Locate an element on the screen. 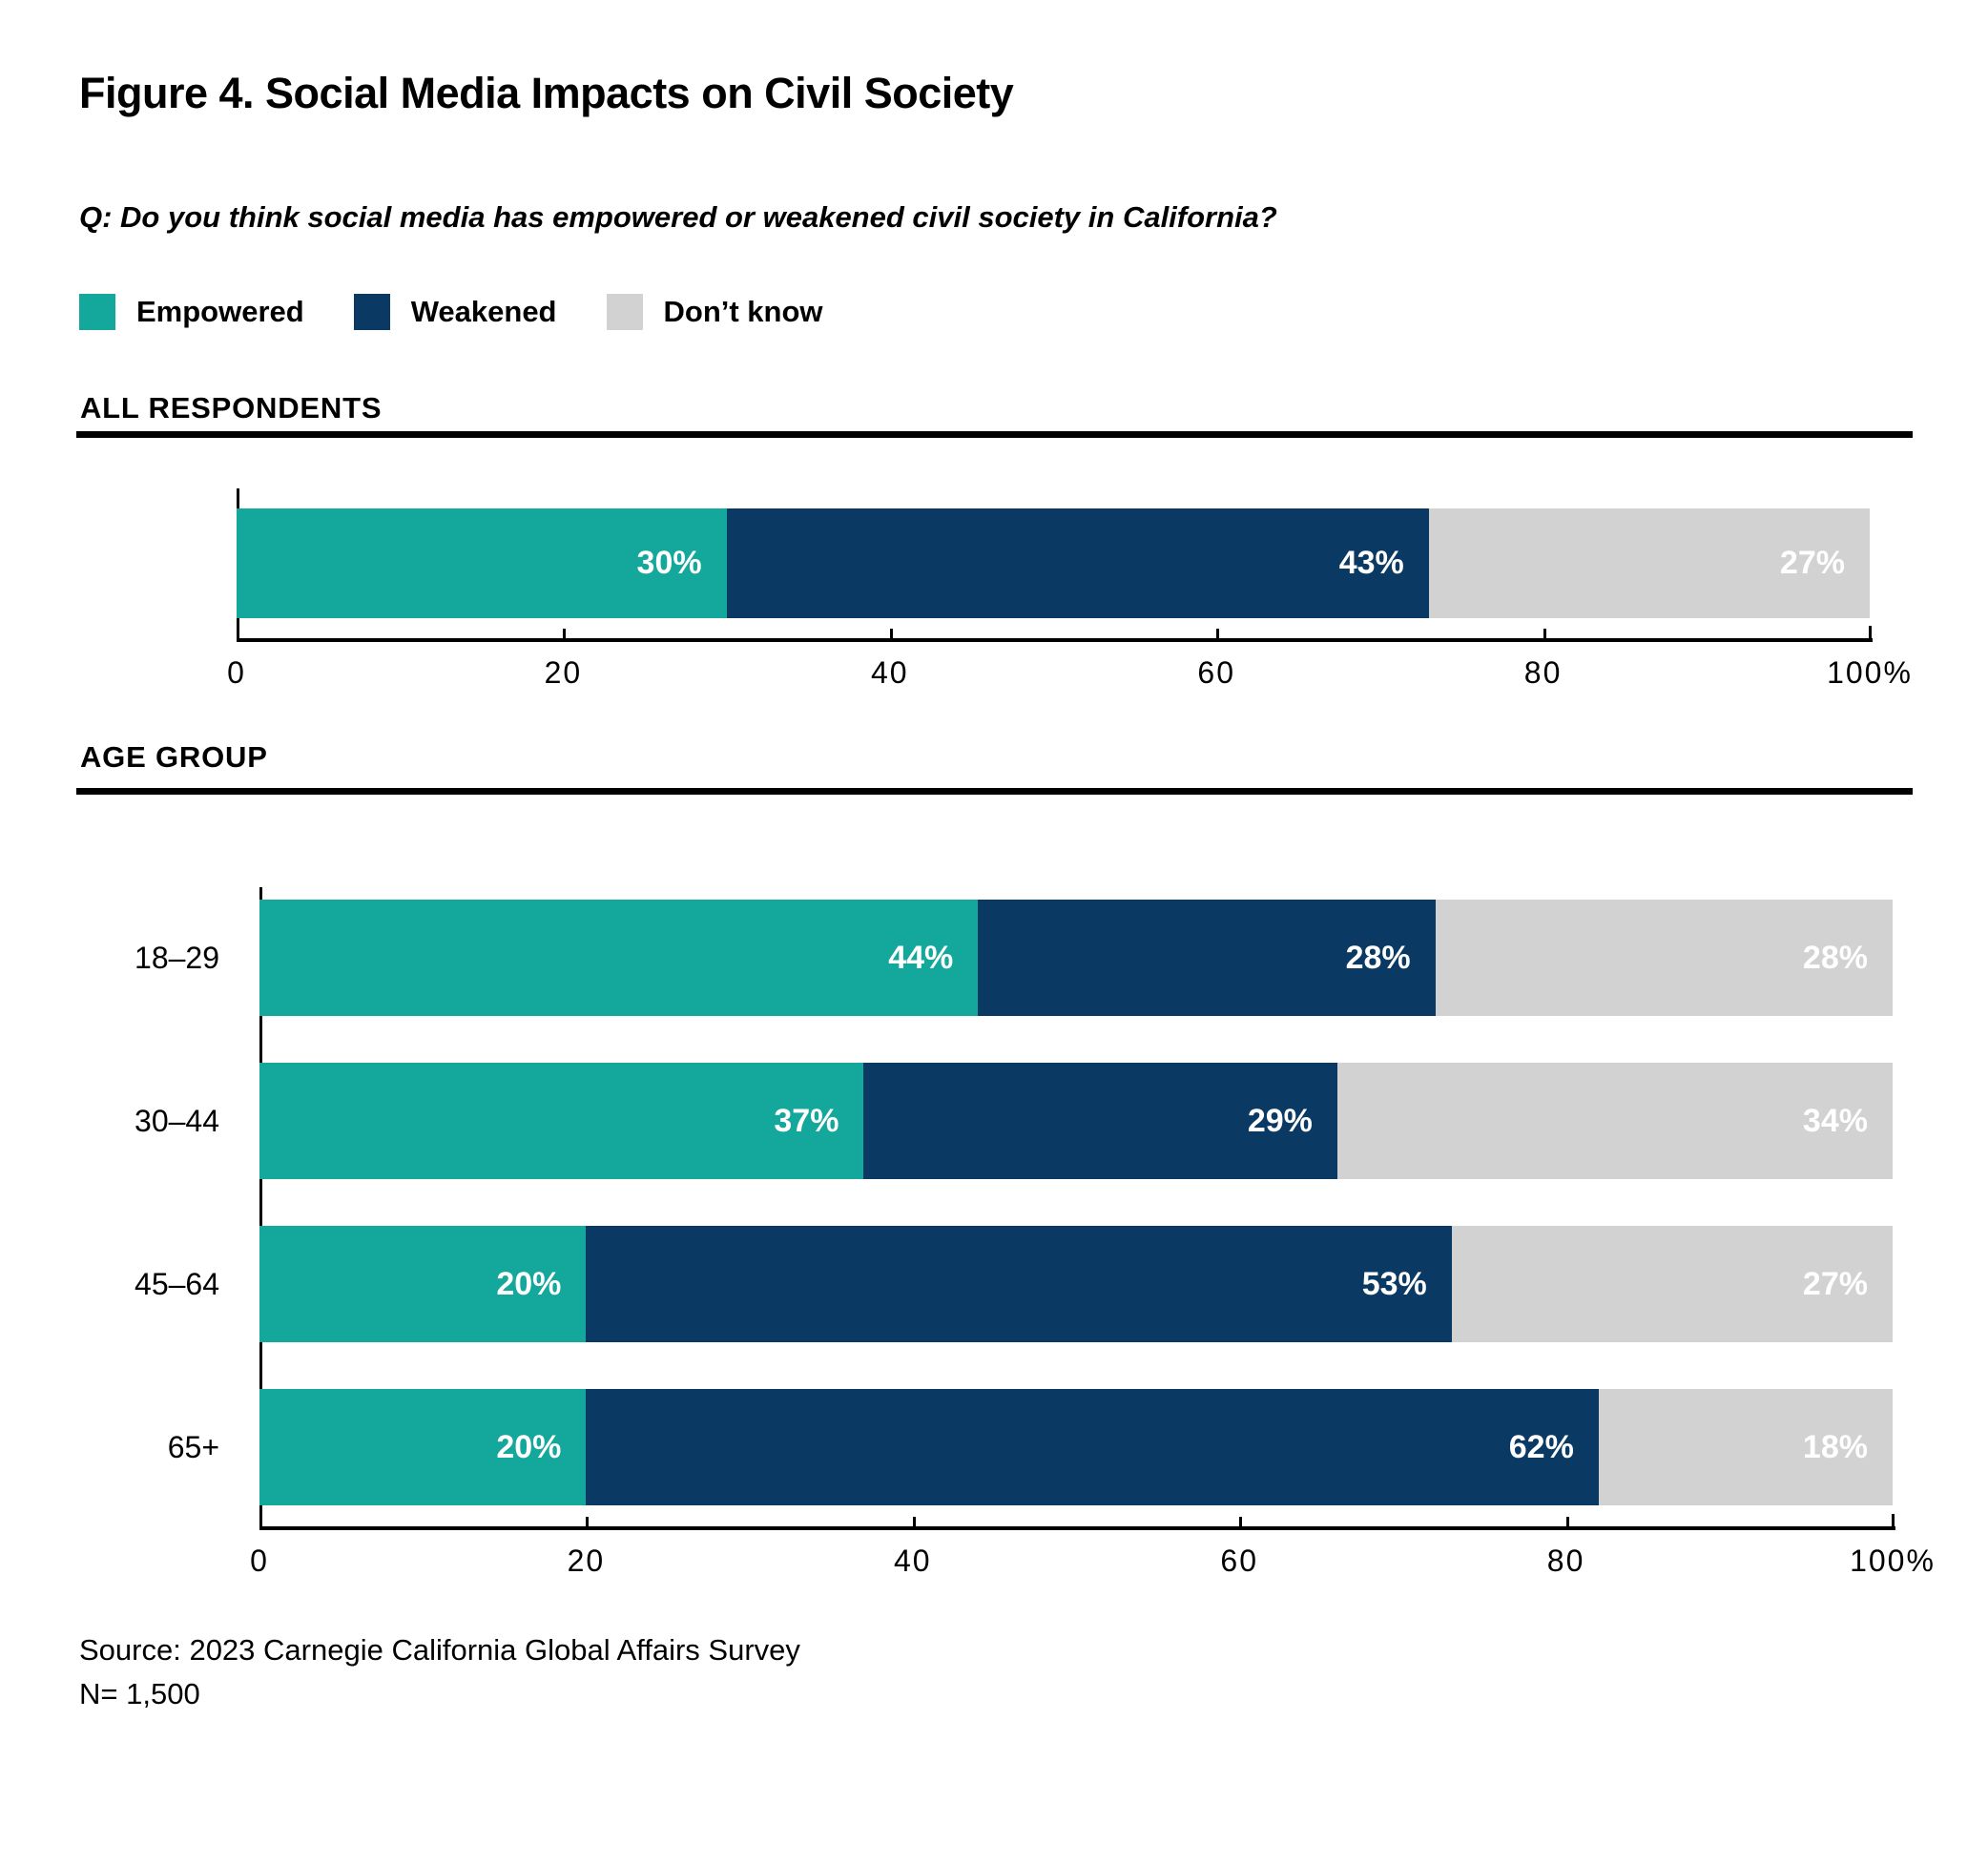  value-label-don-t-know-45-64: 27% is located at coordinates (1835, 1283).